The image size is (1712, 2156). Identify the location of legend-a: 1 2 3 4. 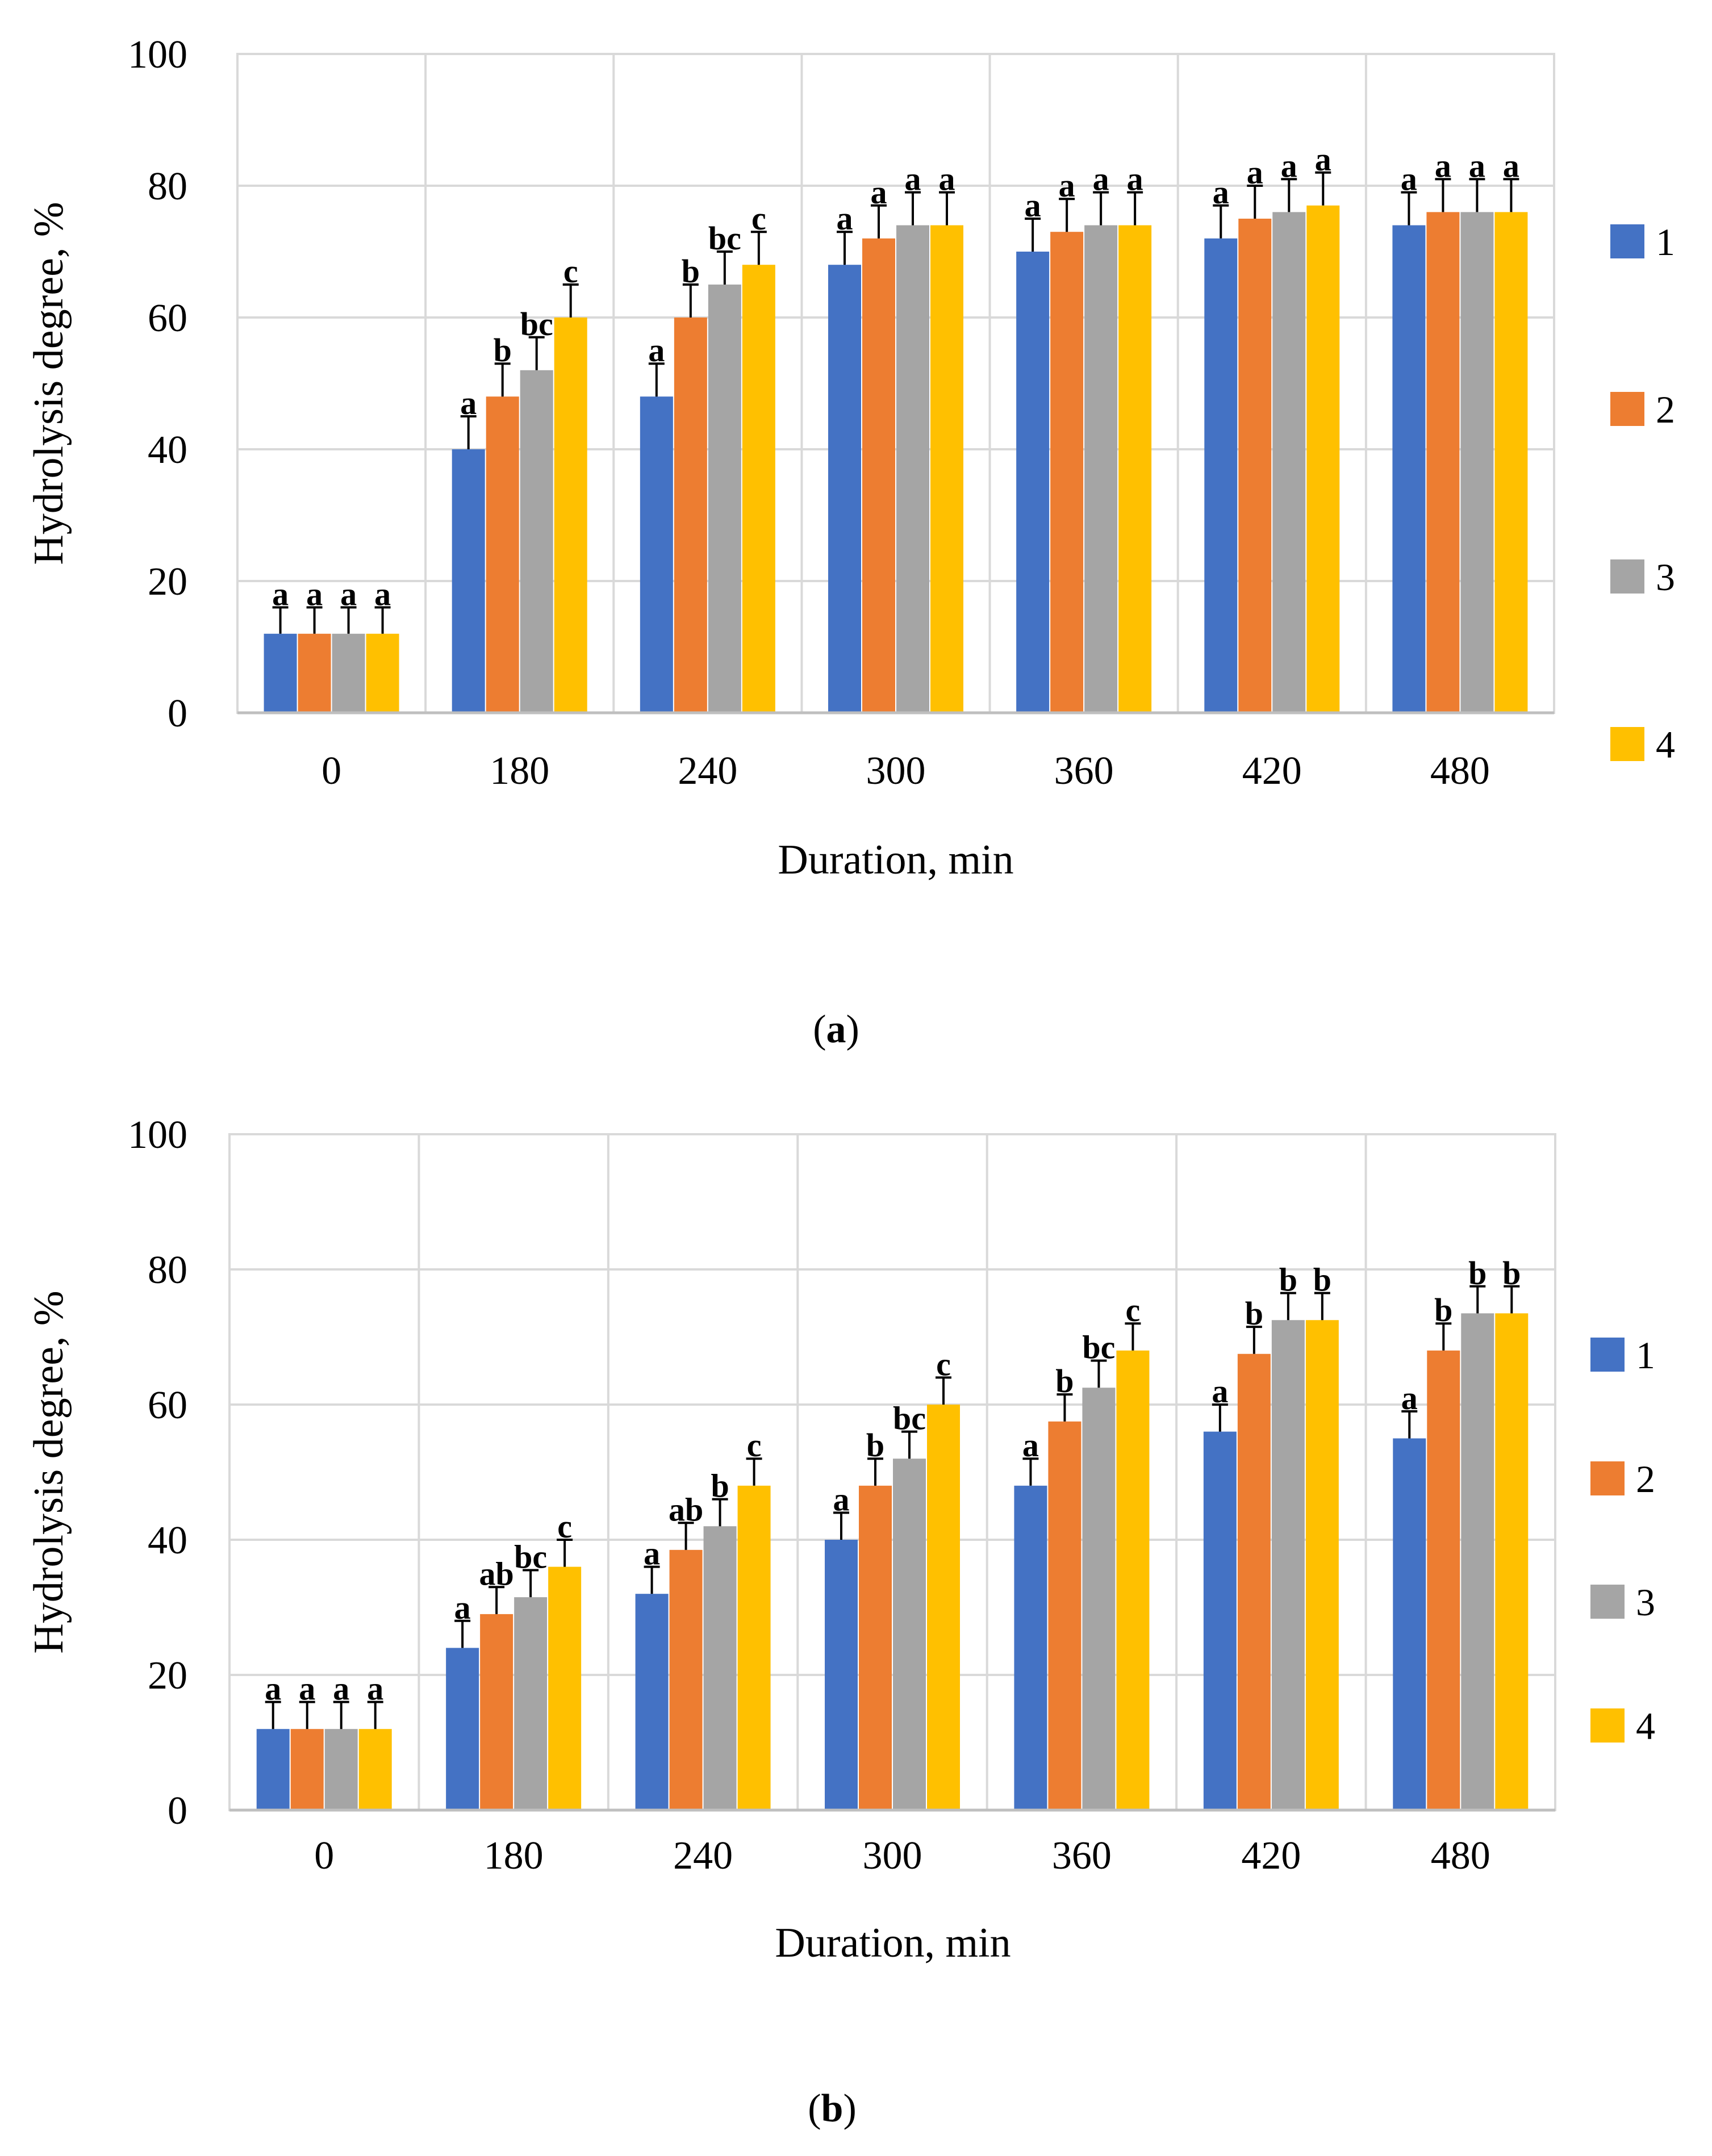
(1642, 493).